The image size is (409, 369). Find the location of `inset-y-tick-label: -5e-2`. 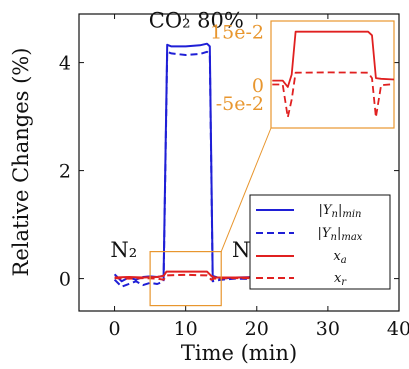

inset-y-tick-label: -5e-2 is located at coordinates (240, 104).